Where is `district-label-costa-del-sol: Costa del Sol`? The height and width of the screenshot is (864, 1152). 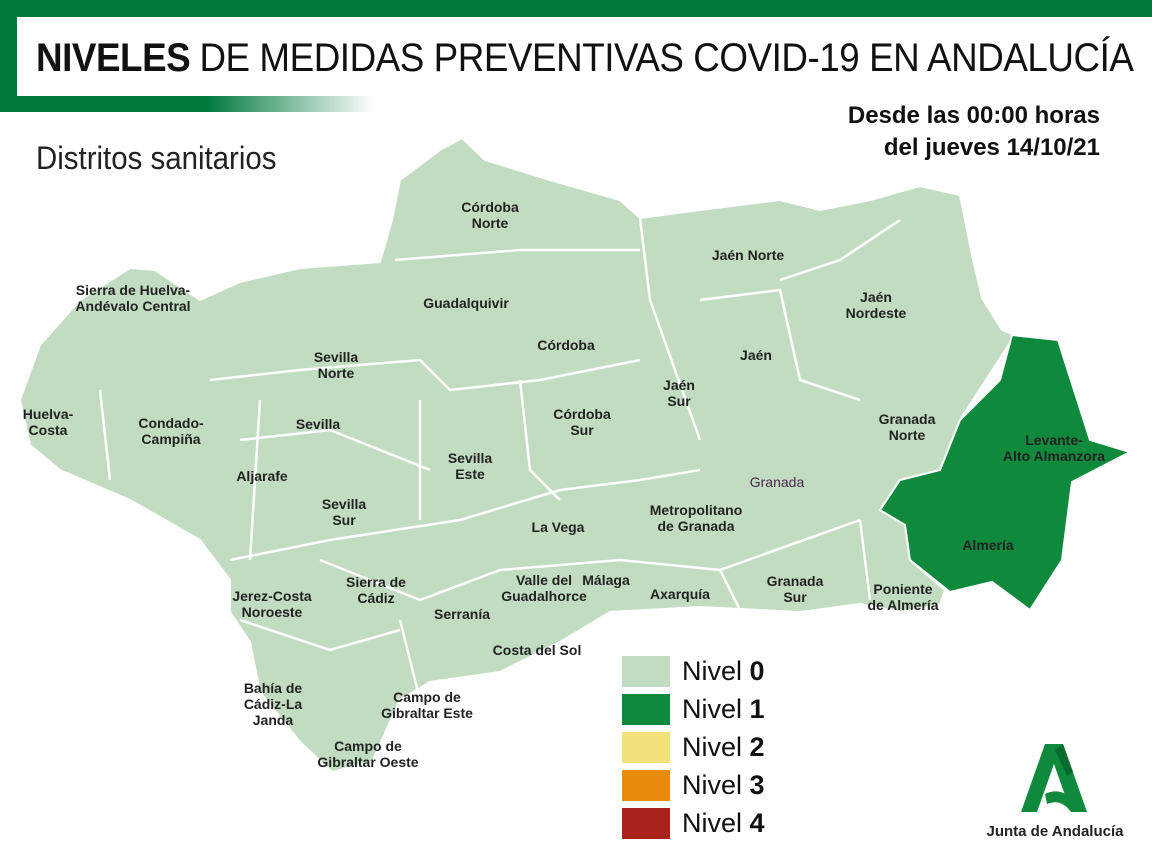
district-label-costa-del-sol: Costa del Sol is located at coordinates (537, 650).